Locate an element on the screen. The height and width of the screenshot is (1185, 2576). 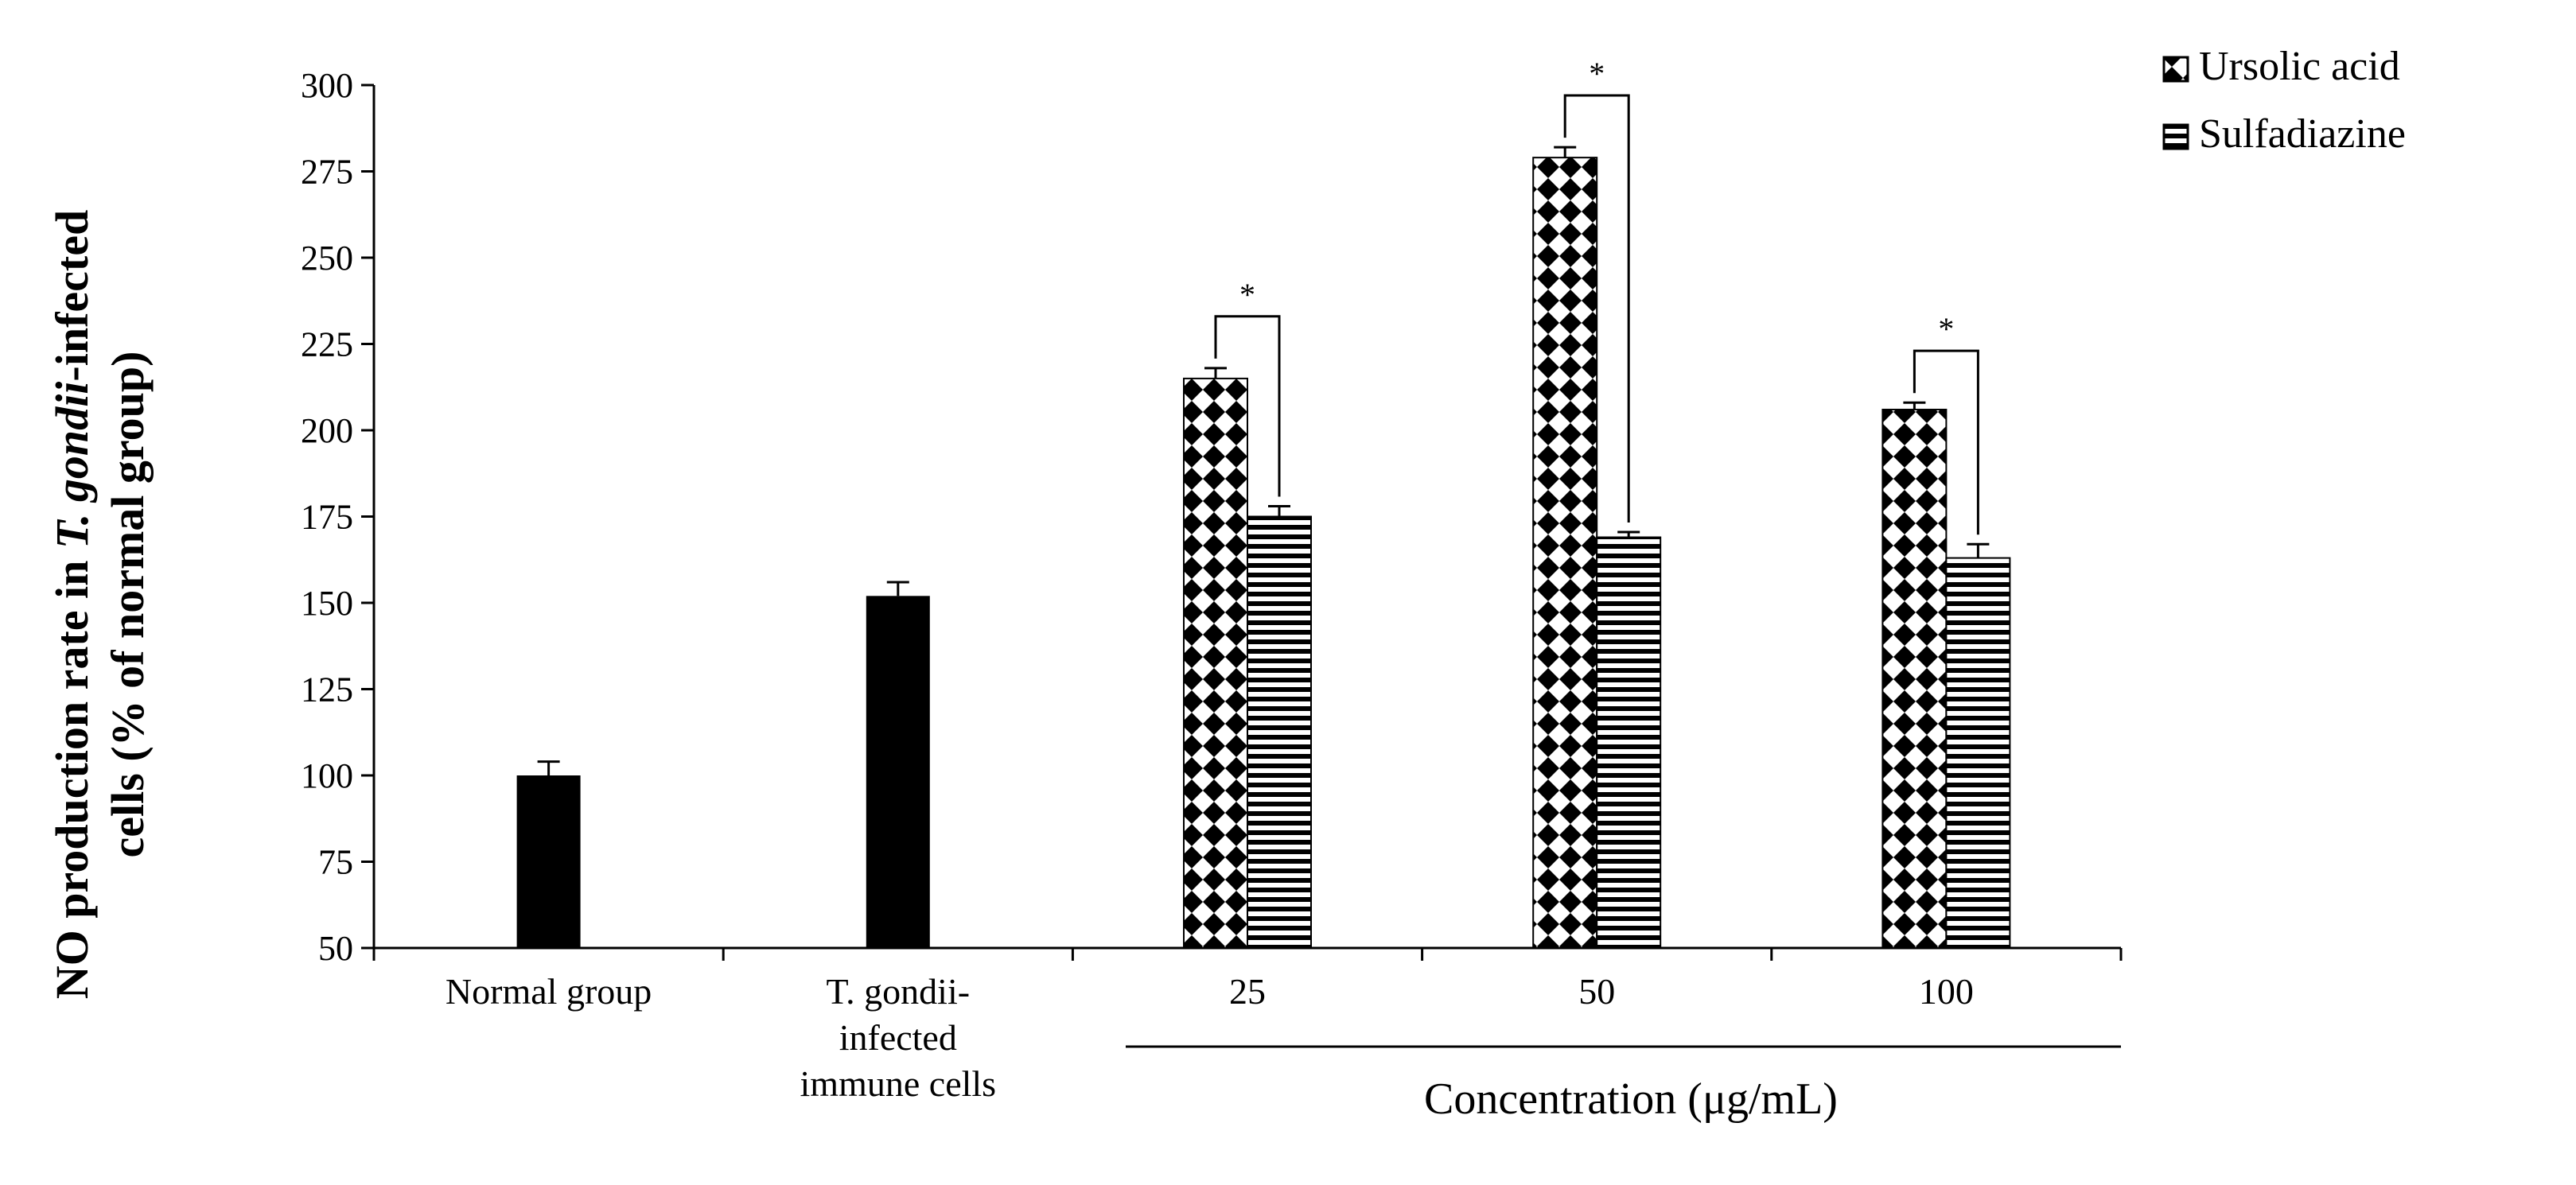
y-tick-label: 275 is located at coordinates (327, 172).